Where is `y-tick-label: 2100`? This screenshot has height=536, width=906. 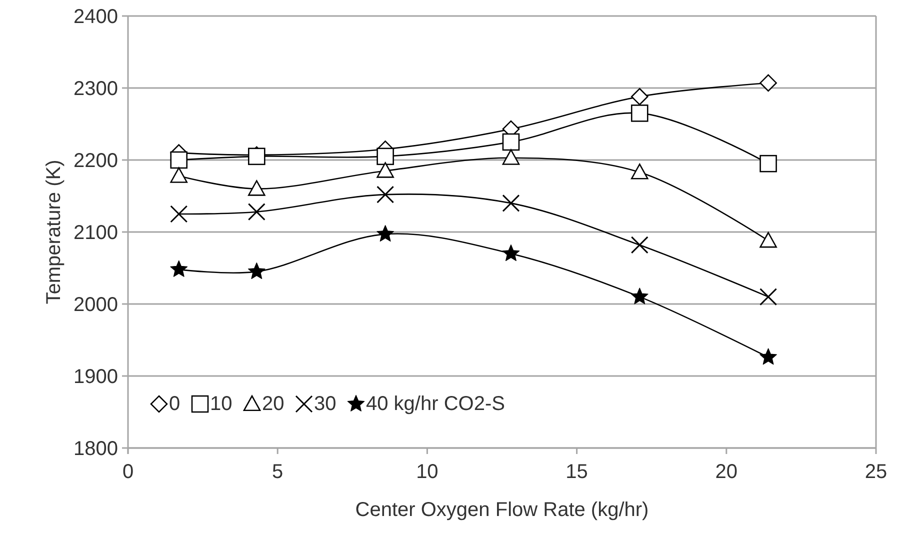
y-tick-label: 2100 is located at coordinates (96, 233).